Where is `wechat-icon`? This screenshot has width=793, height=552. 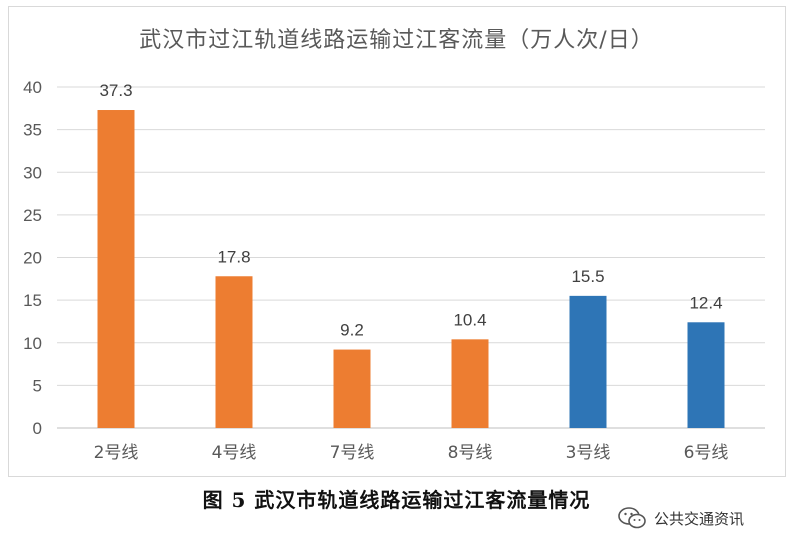
wechat-icon is located at coordinates (632, 518).